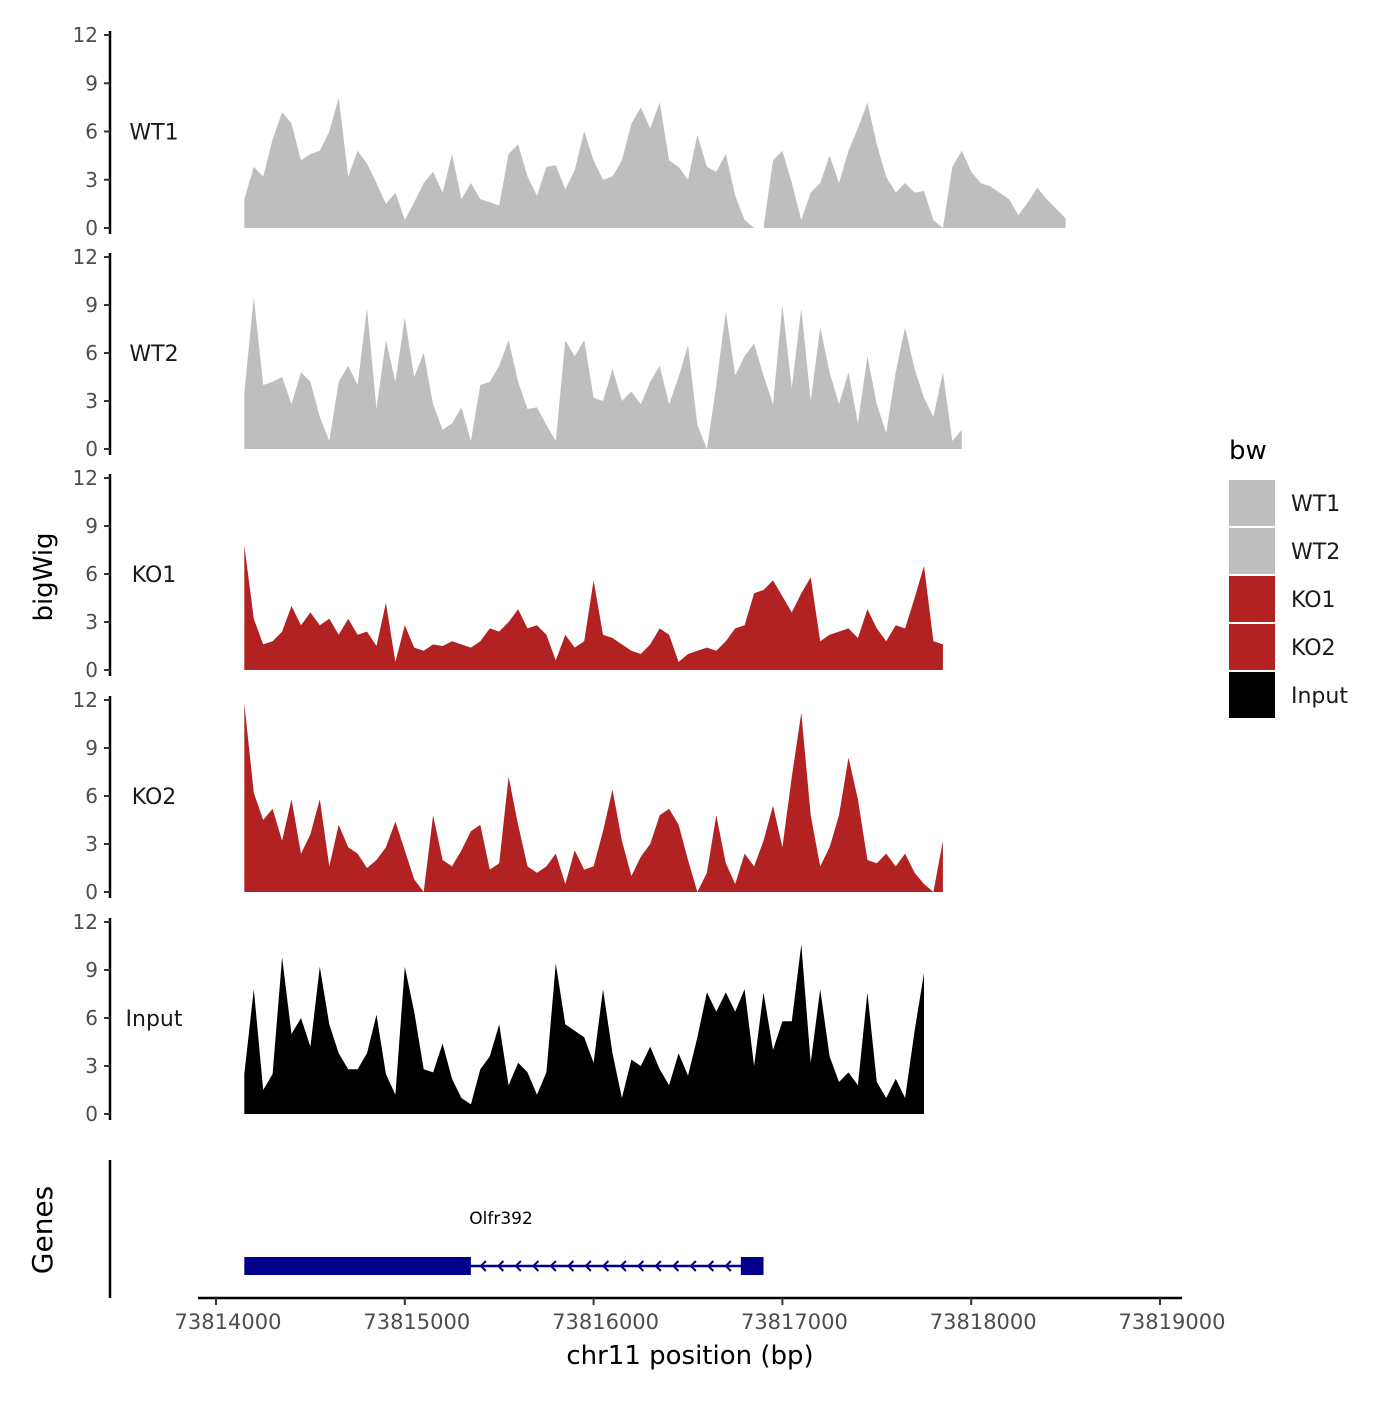 This screenshot has width=1400, height=1404. I want to click on y-axis-title: bigWig, so click(44, 576).